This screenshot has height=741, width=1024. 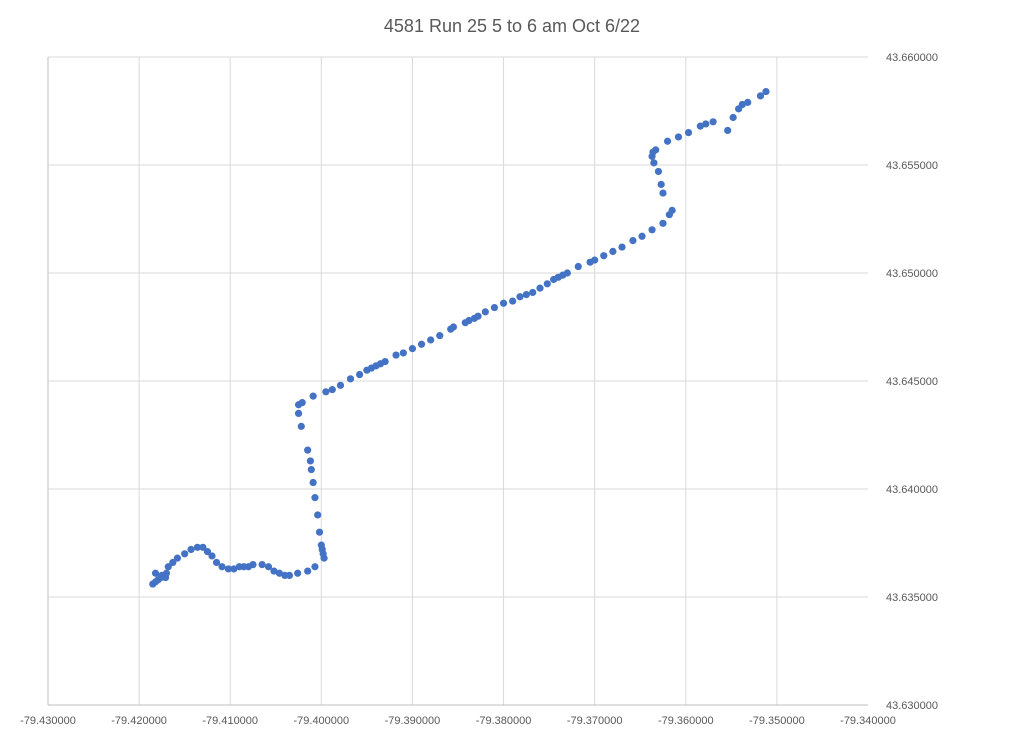 I want to click on y-tick-label: 43.660000, so click(x=912, y=58).